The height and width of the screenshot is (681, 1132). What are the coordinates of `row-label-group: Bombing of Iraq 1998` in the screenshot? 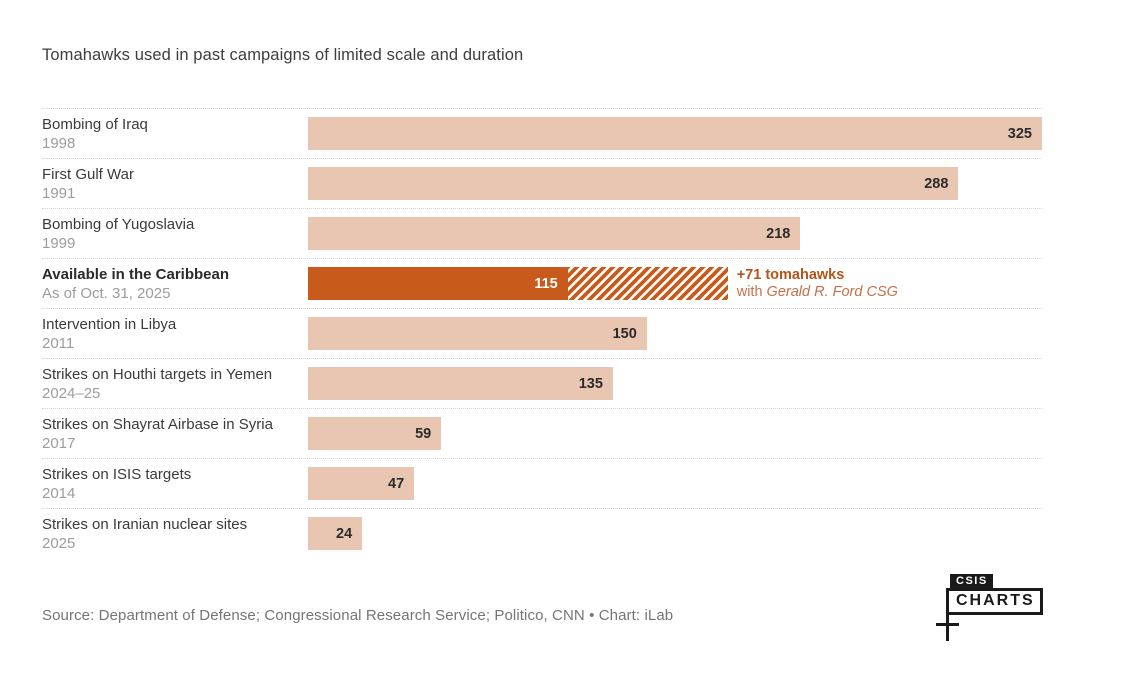 It's located at (175, 133).